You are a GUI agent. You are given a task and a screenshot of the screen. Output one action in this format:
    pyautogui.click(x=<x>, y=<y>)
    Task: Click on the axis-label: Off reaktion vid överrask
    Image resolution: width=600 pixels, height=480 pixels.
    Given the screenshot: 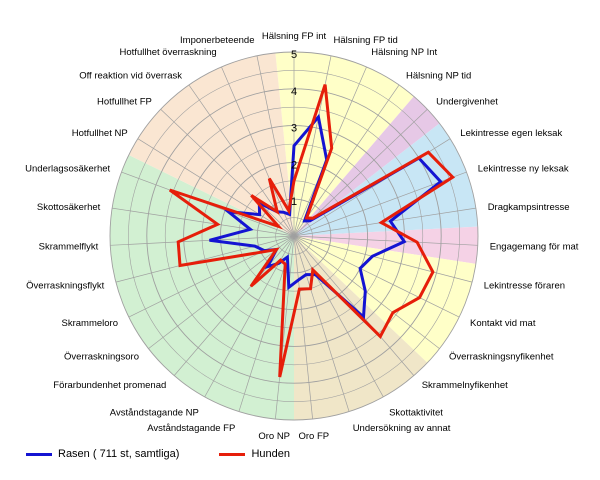 What is the action you would take?
    pyautogui.click(x=130, y=76)
    